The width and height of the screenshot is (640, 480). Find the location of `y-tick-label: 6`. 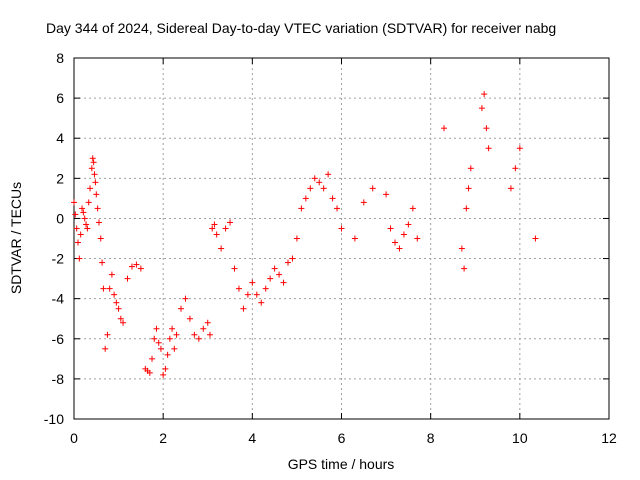

y-tick-label: 6 is located at coordinates (60, 98).